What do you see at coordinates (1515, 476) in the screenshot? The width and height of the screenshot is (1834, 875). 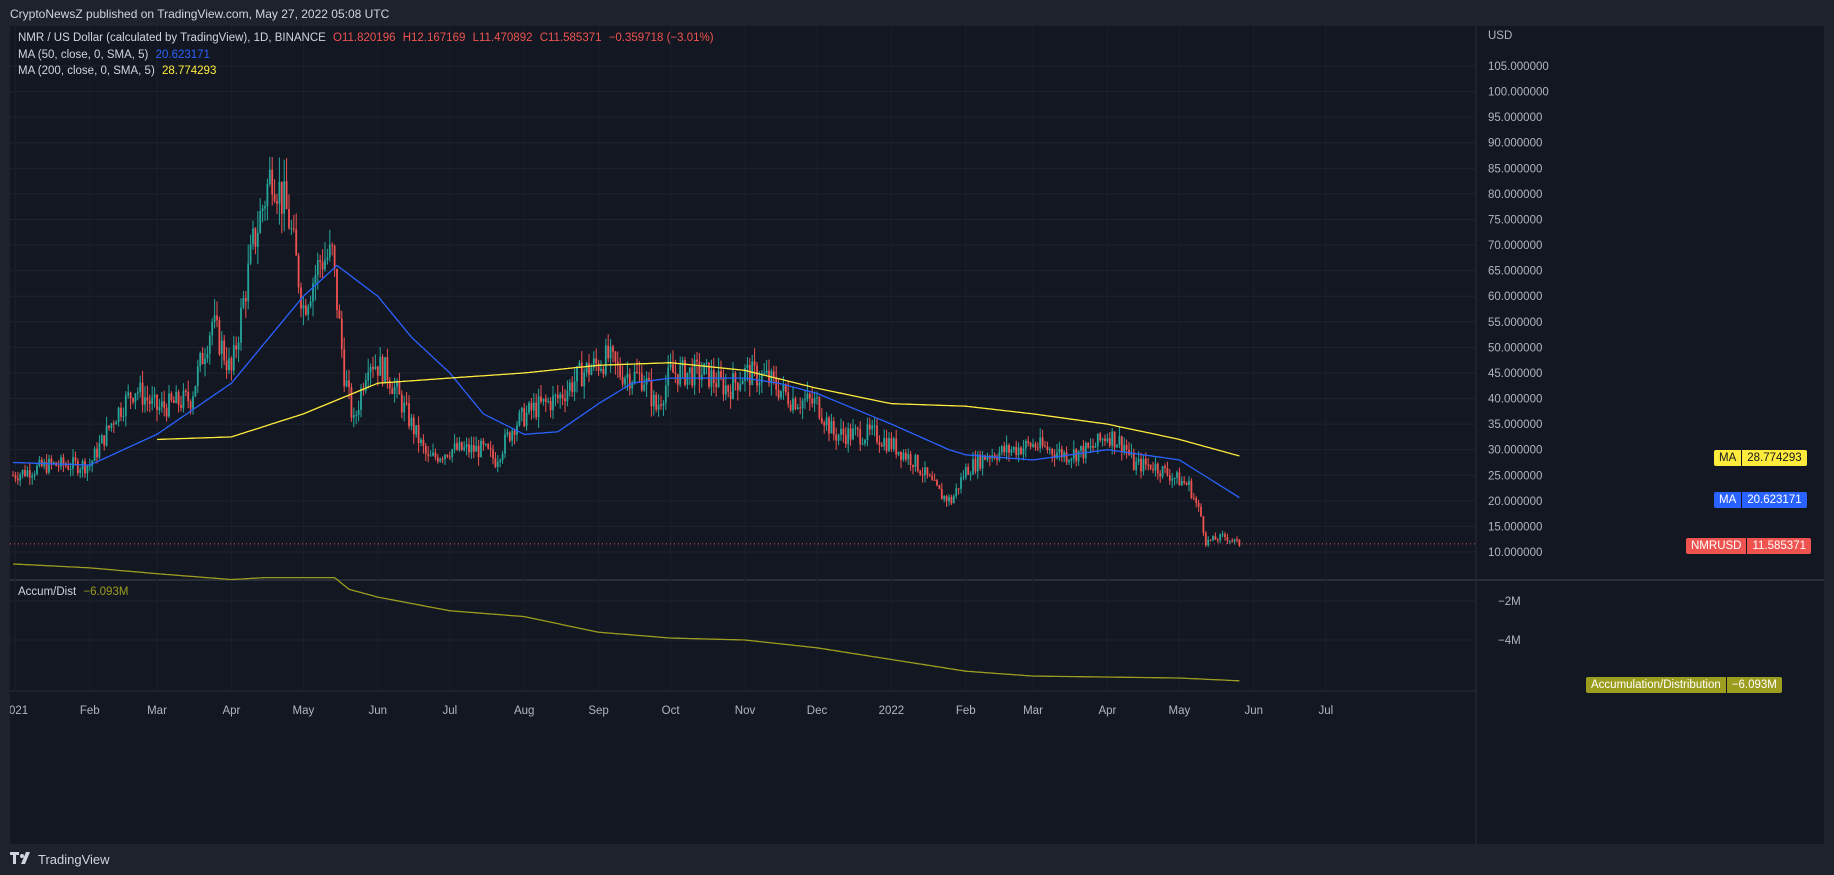 I see `price-tick-label: 25.000000` at bounding box center [1515, 476].